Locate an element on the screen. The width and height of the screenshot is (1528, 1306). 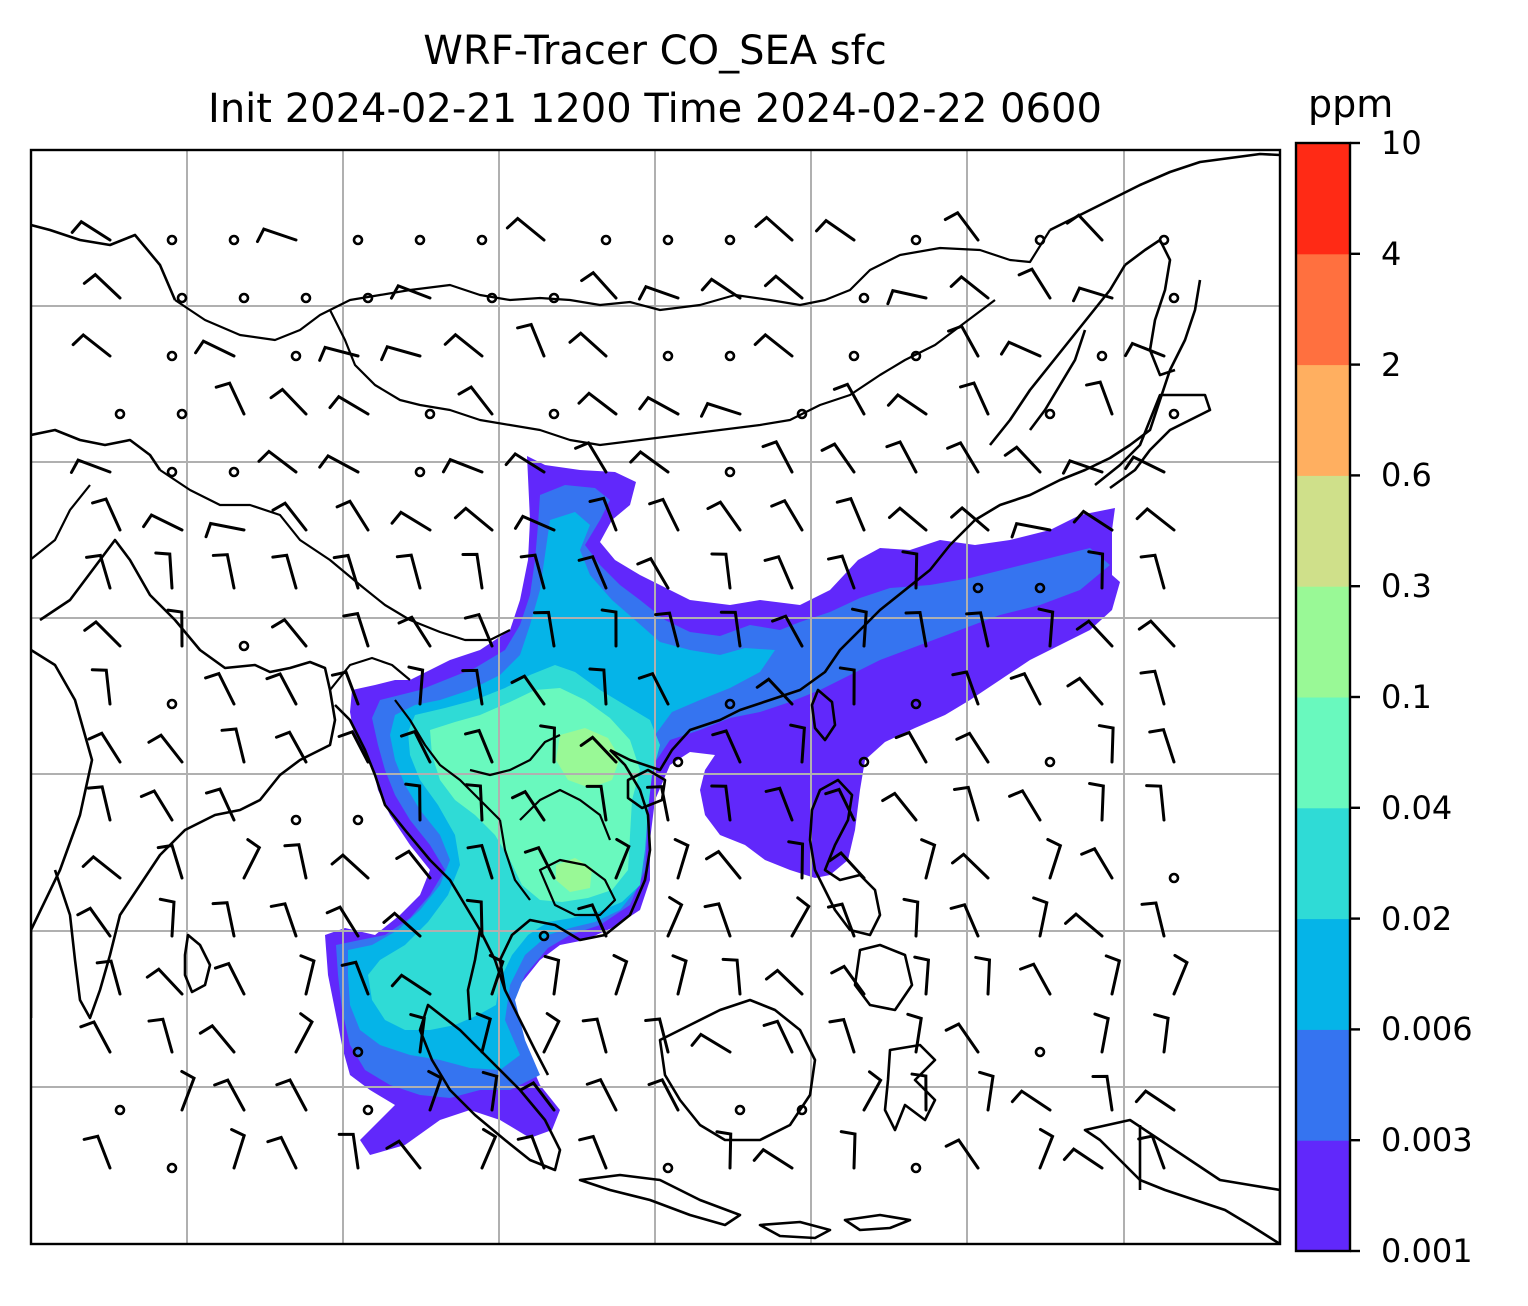
colorbar-tick-label: 0.001 is located at coordinates (1427, 1251).